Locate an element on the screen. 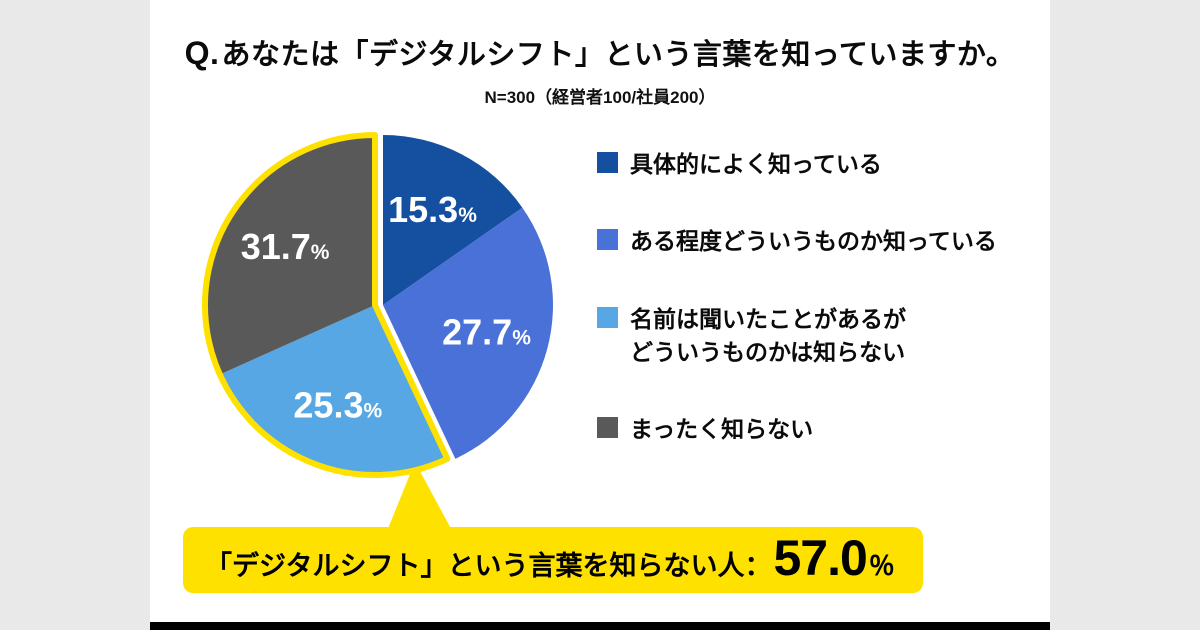 This screenshot has width=1200, height=630. legend-label: 具体的によく知っている is located at coordinates (756, 164).